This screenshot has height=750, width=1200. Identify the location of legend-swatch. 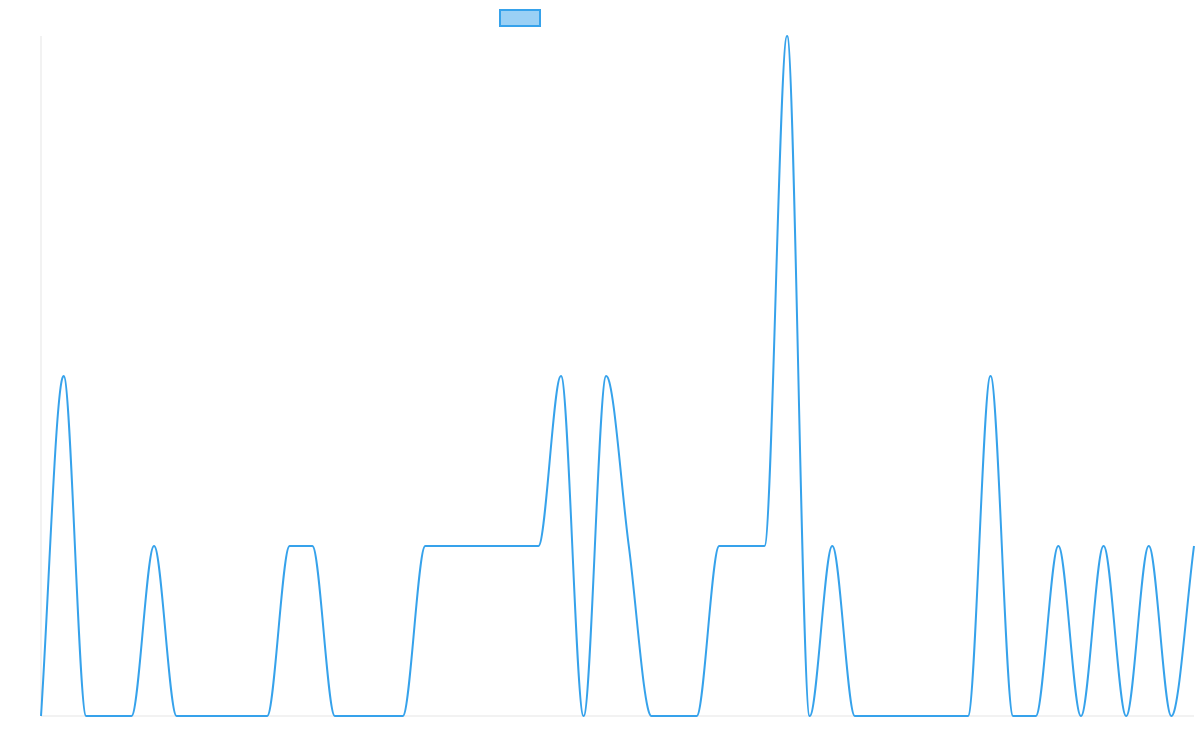
(520, 18).